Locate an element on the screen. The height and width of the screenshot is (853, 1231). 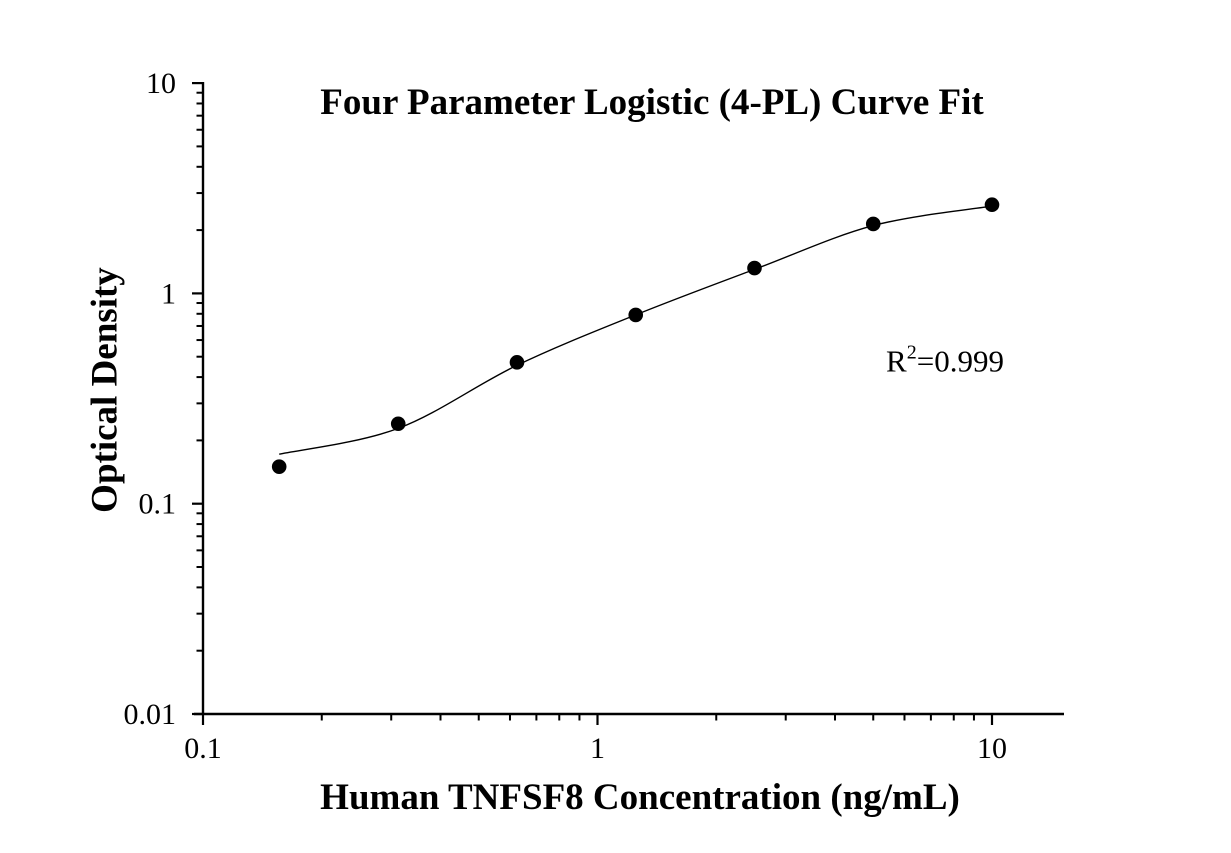
x-tick-label: 1 is located at coordinates (597, 748).